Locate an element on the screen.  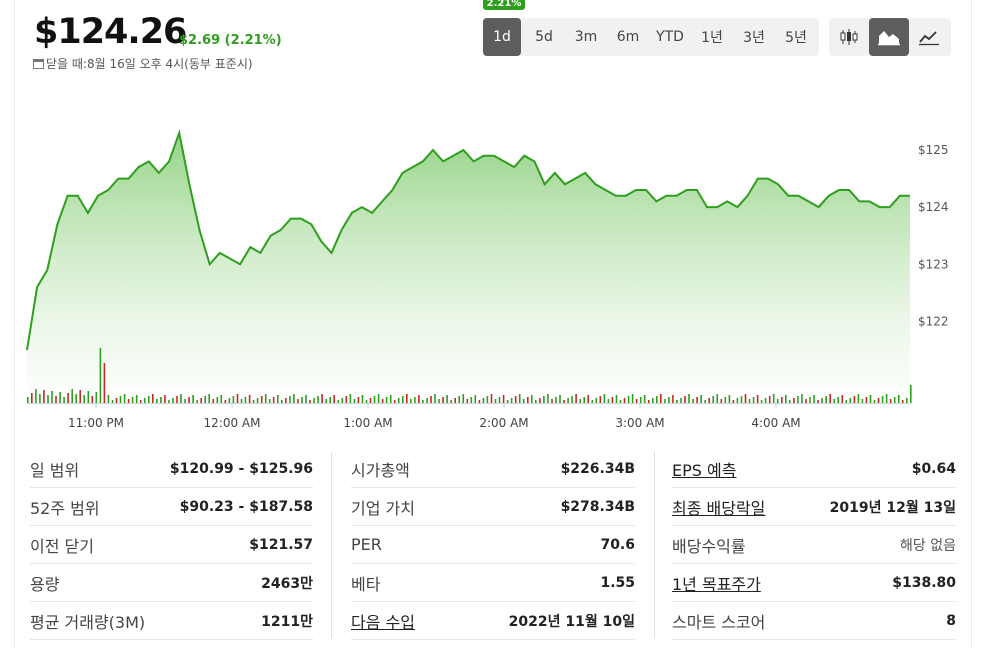
stat-row: 베타 1.55 is located at coordinates (493, 583).